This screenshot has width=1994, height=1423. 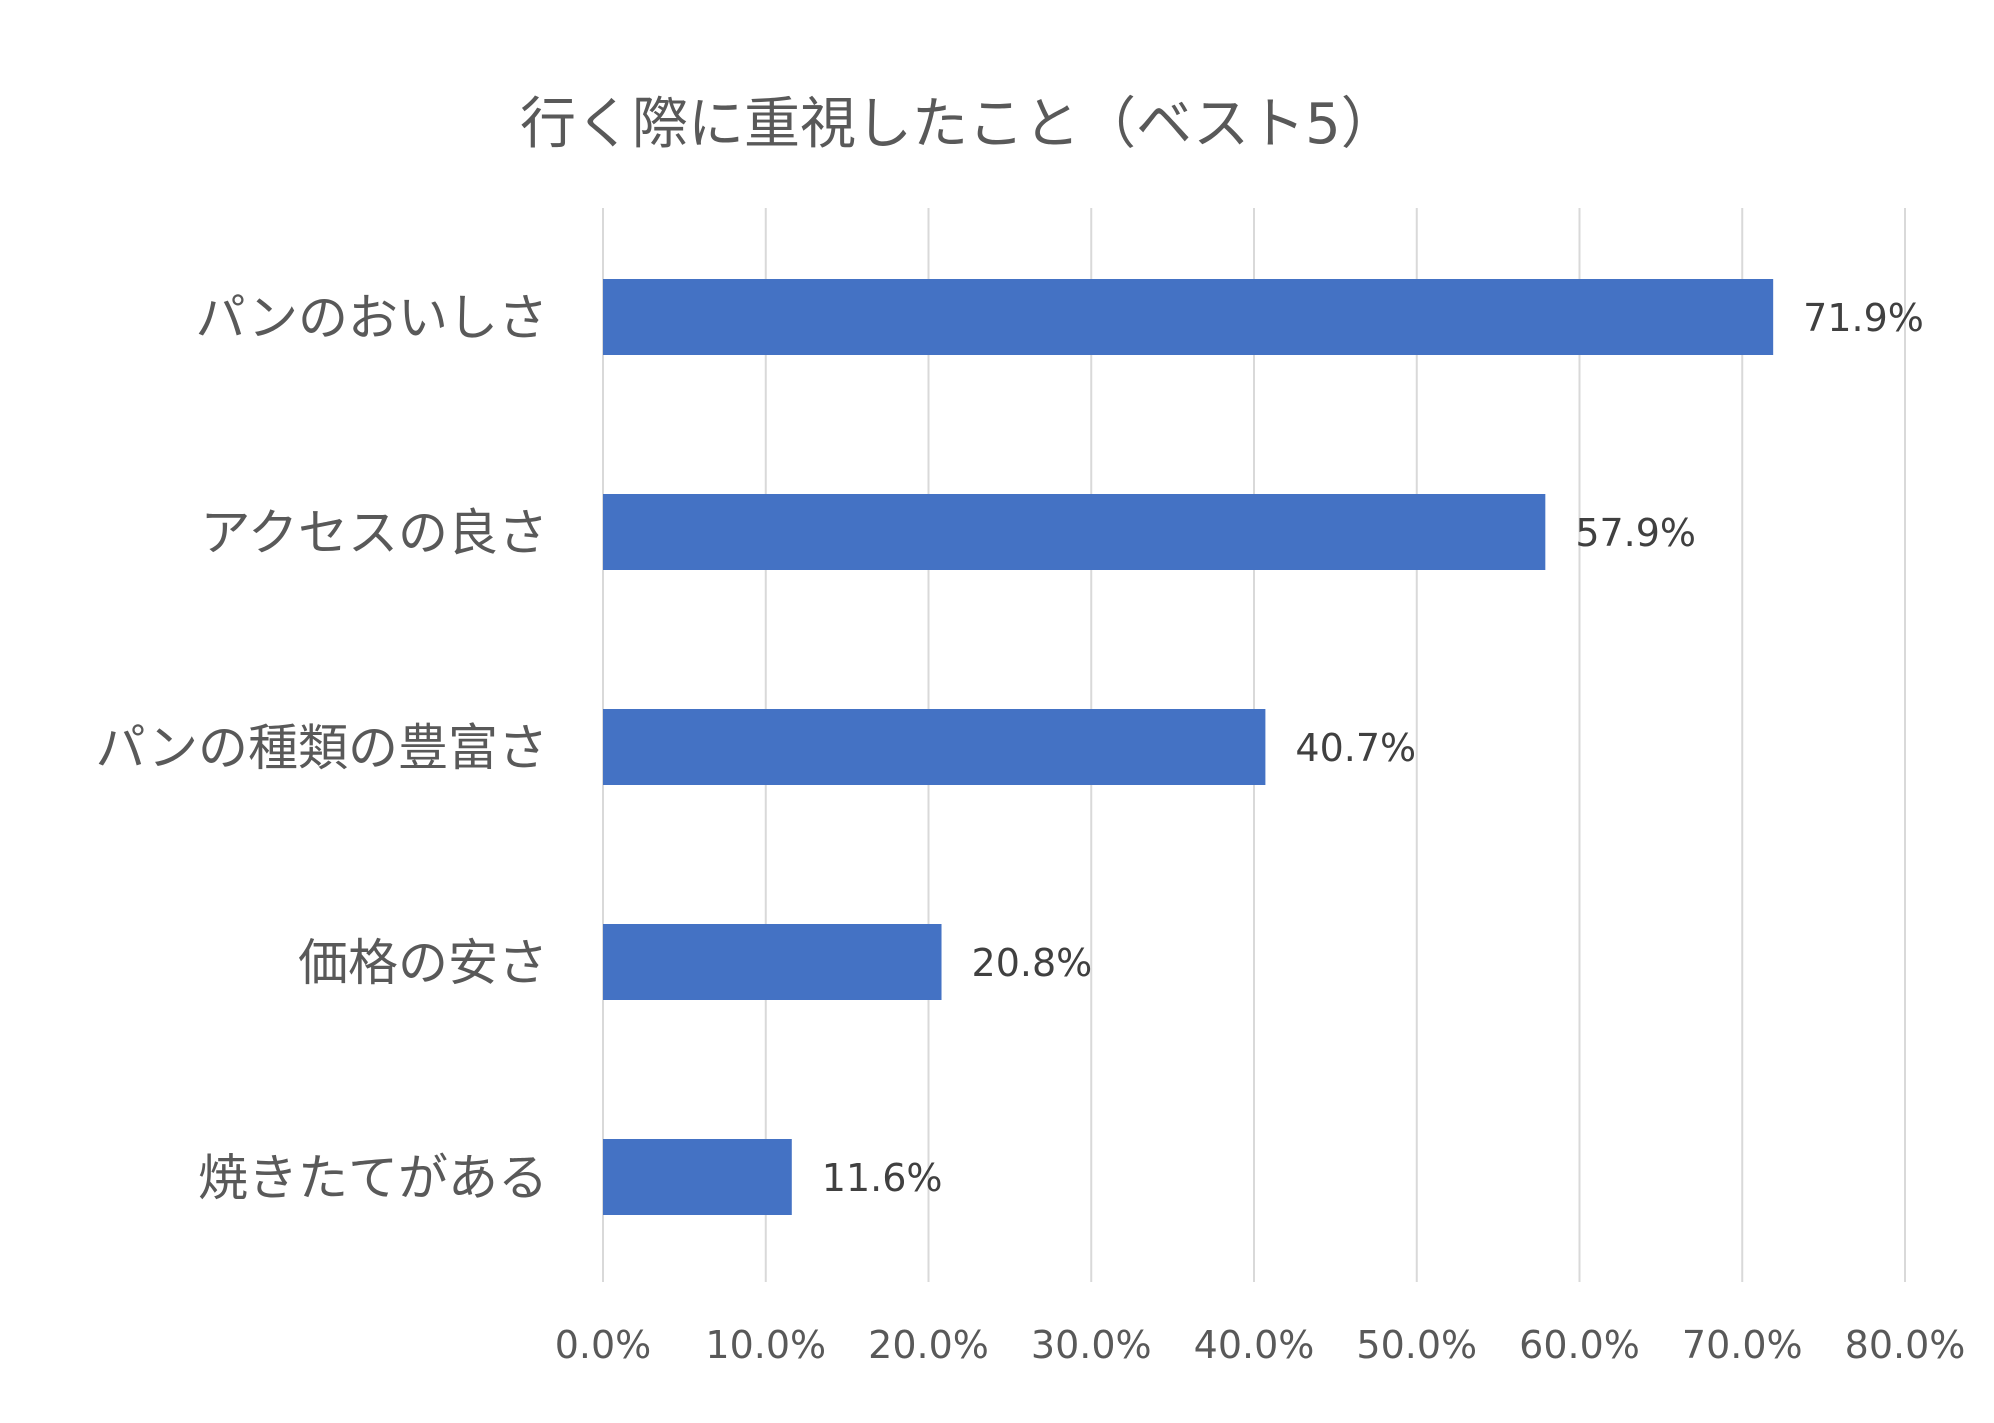 I want to click on x-tick-label-3: 30.0%, so click(x=1091, y=1345).